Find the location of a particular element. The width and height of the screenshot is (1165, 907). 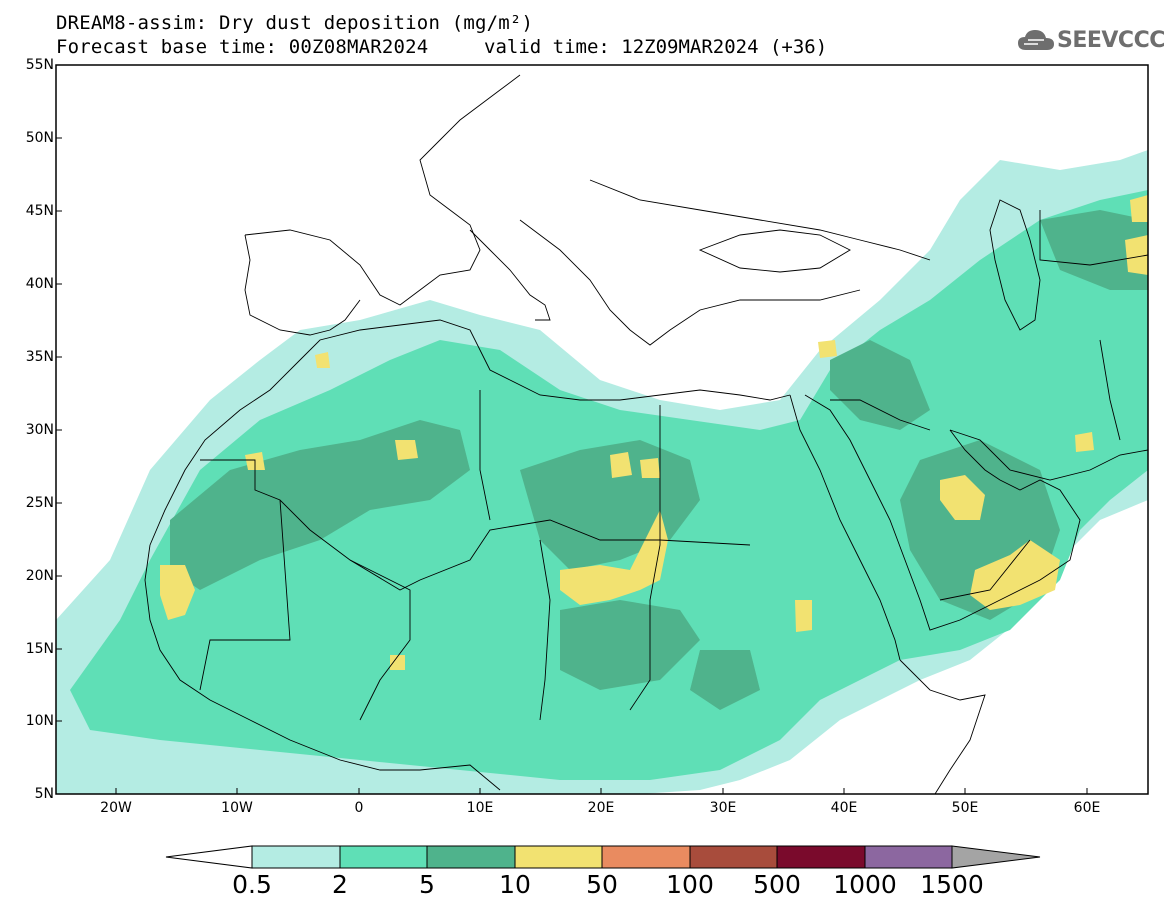

colorbar-label: 500 is located at coordinates (777, 884).